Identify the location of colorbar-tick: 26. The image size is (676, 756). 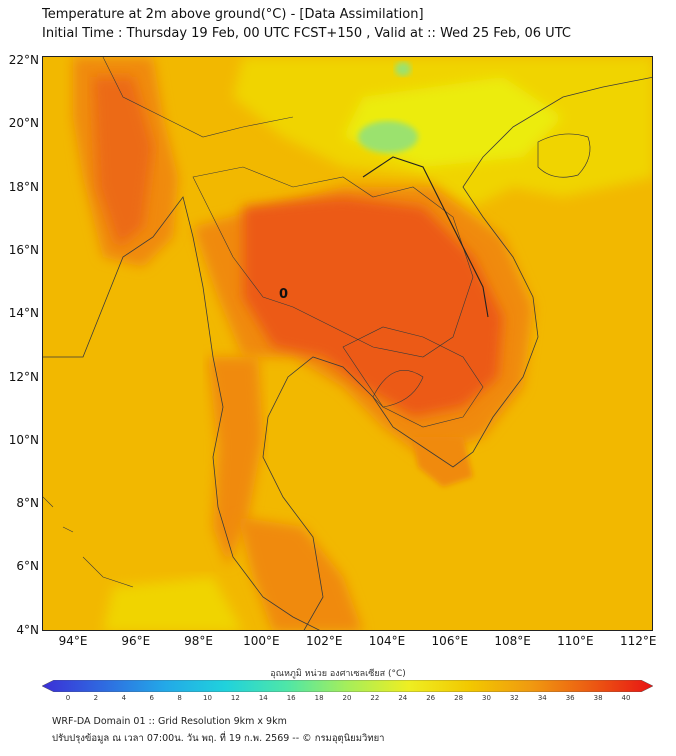
(431, 698).